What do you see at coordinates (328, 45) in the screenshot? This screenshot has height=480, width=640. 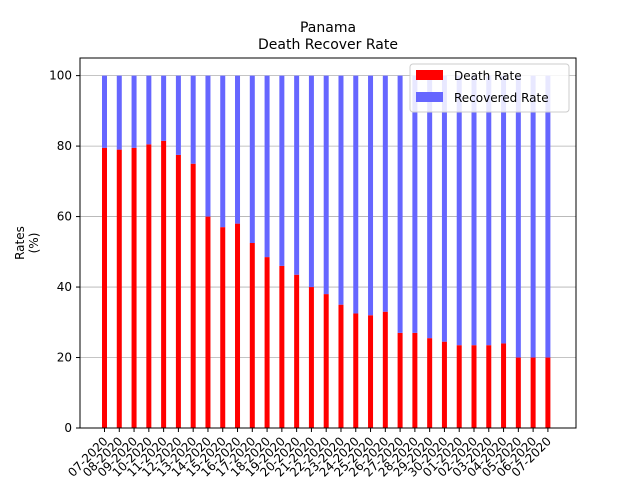 I see `chart-subtitle: Death Recover Rate` at bounding box center [328, 45].